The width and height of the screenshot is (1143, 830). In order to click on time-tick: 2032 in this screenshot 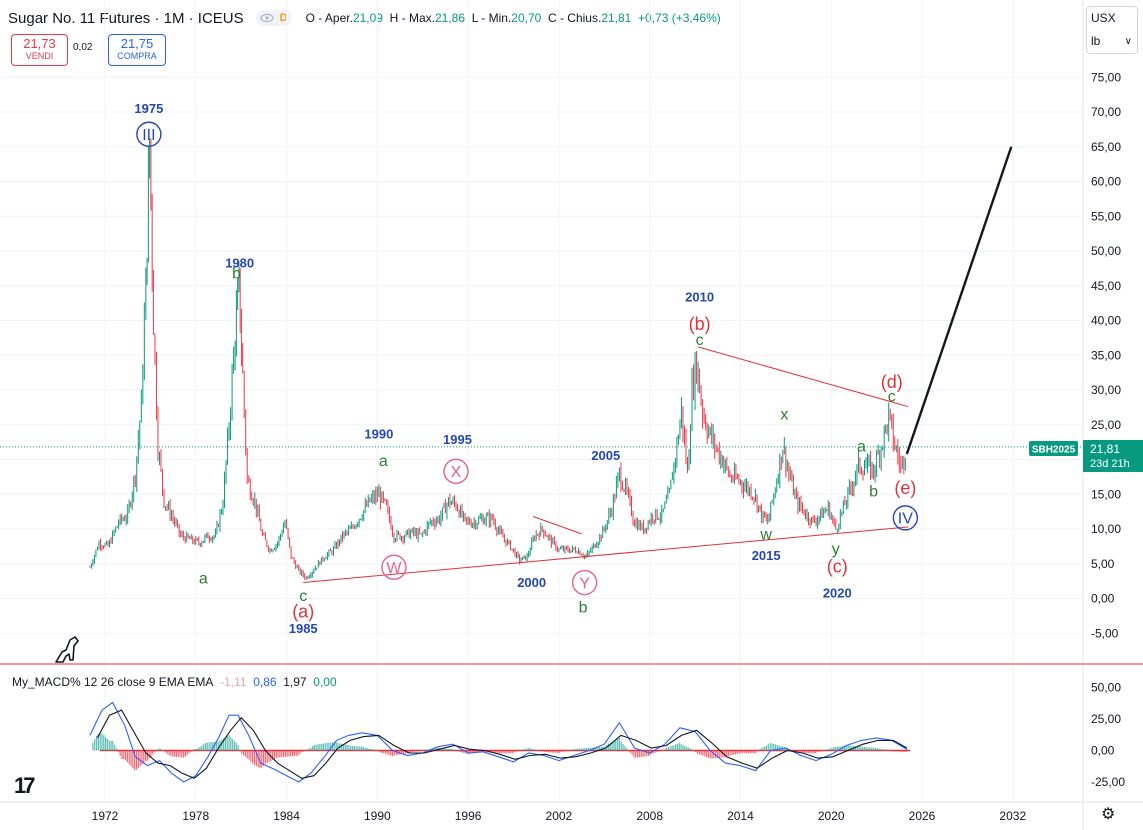, I will do `click(1012, 816)`.